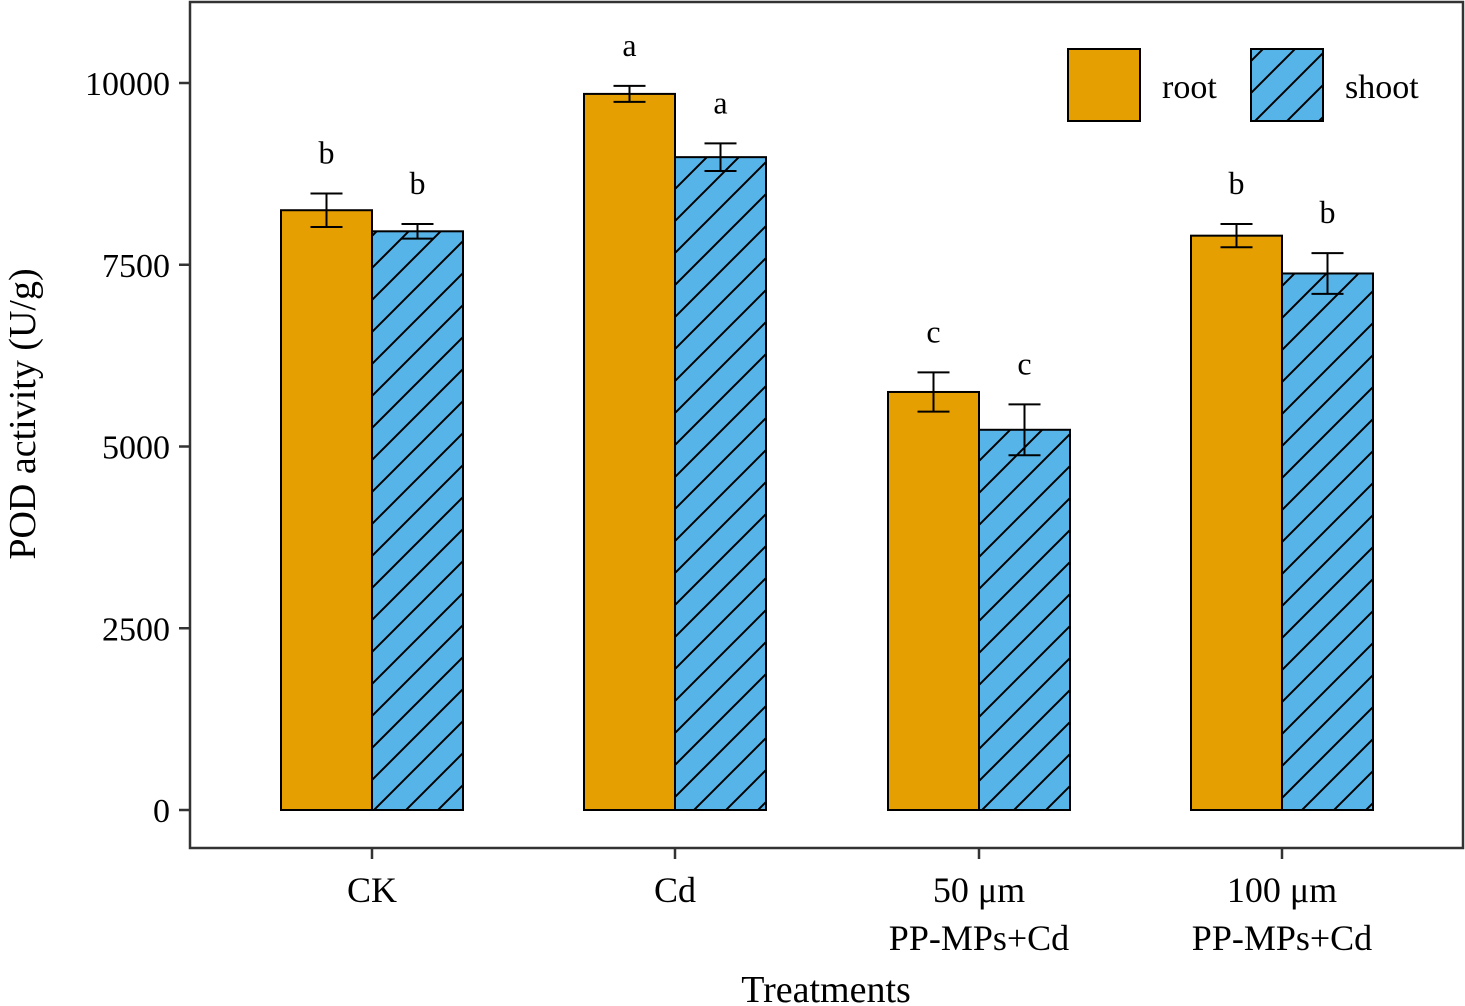 Image resolution: width=1465 pixels, height=1006 pixels. Describe the element at coordinates (1287, 85) in the screenshot. I see `legend-key-shoot` at that location.